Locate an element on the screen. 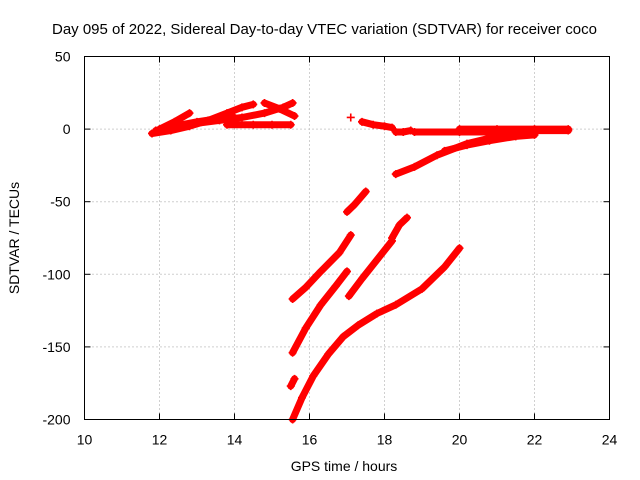  y-tick-label: -100 is located at coordinates (56, 274).